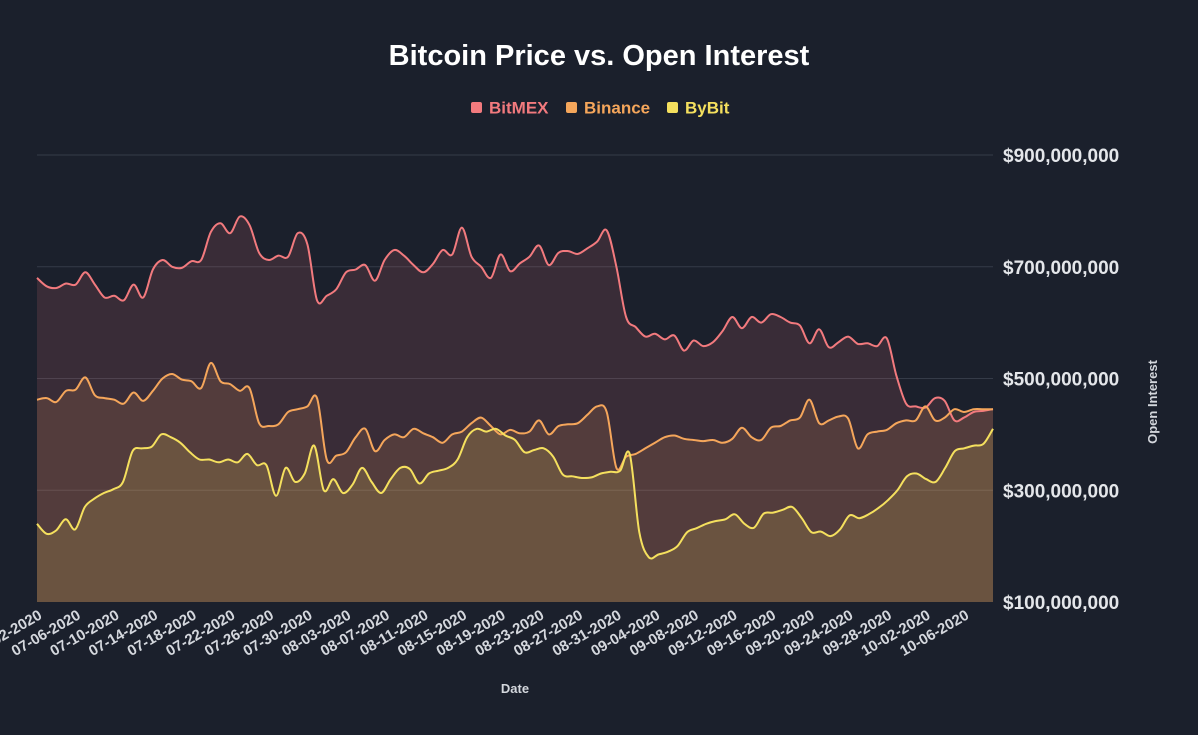  I want to click on legend: BitMEX Binance ByBit, so click(600, 108).